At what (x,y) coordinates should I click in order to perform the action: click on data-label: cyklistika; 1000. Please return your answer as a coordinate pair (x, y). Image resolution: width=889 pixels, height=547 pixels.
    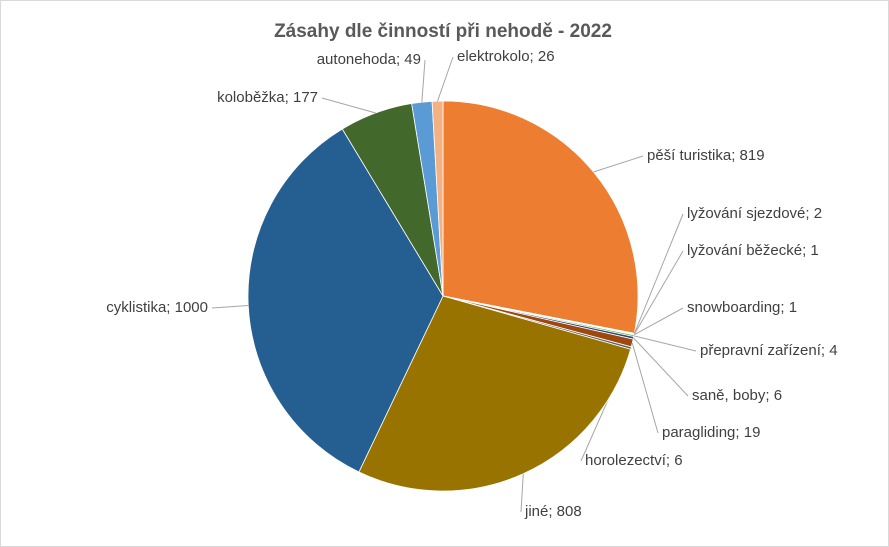
    Looking at the image, I should click on (157, 307).